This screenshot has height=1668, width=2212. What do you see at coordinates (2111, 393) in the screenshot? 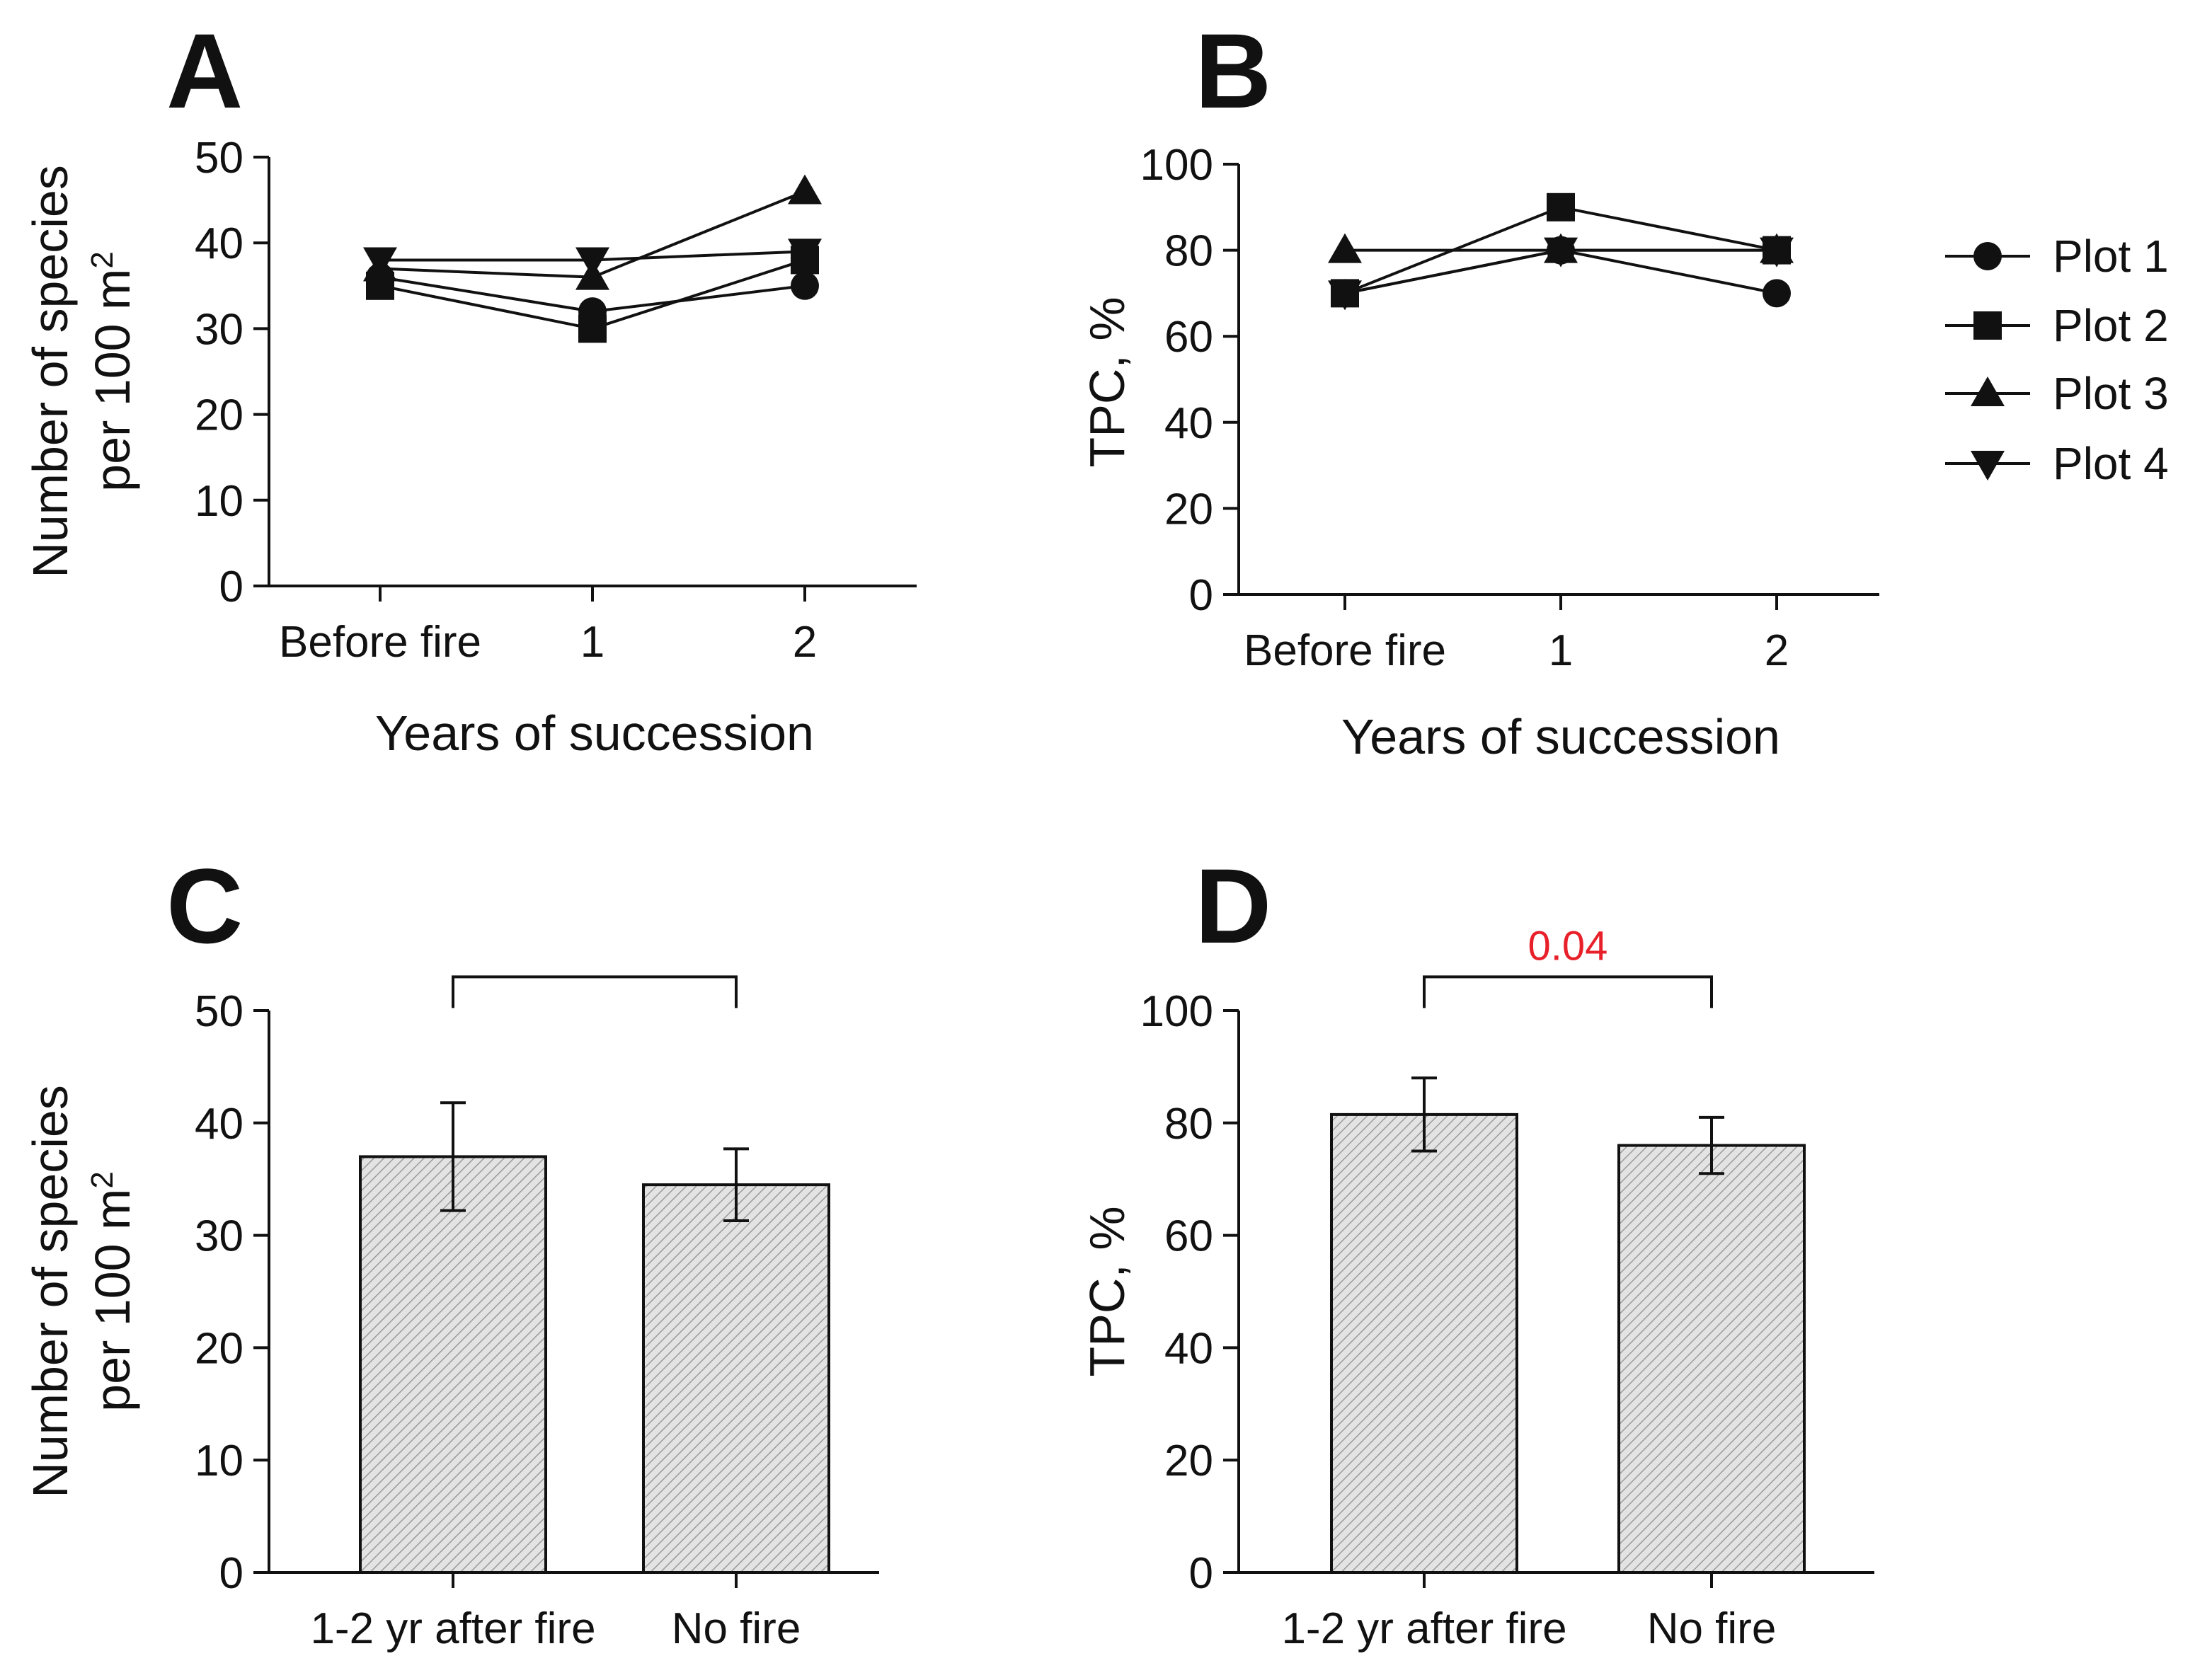
I see `legend-label-plot-3: Plot 3` at bounding box center [2111, 393].